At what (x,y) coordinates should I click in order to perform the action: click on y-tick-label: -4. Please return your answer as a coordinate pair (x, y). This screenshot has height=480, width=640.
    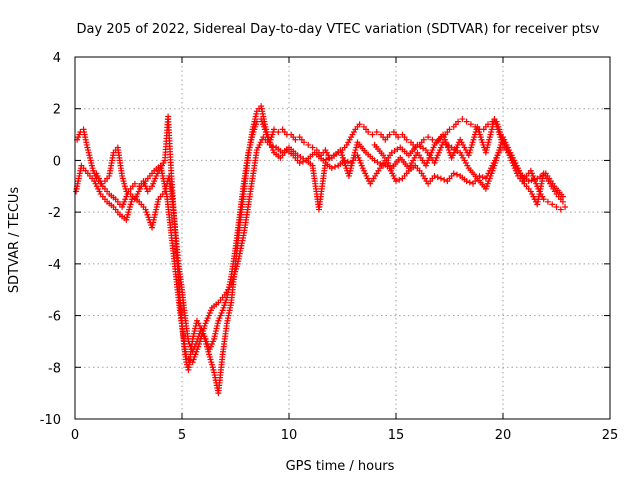
    Looking at the image, I should click on (54, 265).